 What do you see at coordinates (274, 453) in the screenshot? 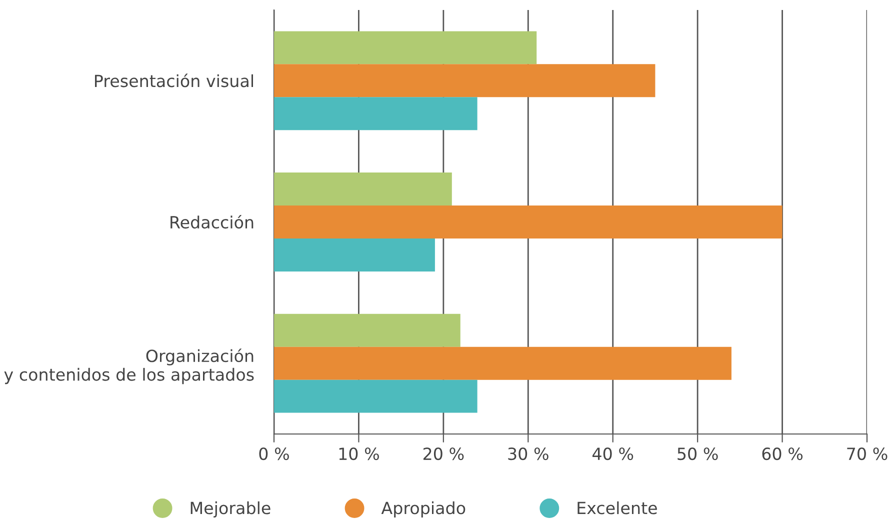
I see `x-tick-label: 0 %` at bounding box center [274, 453].